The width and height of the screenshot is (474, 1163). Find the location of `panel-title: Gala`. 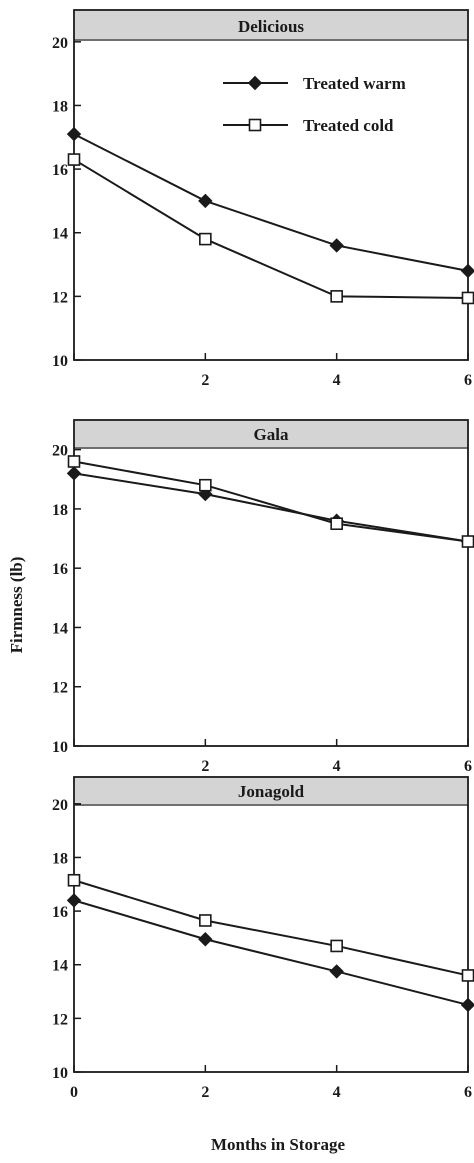

panel-title: Gala is located at coordinates (271, 434).